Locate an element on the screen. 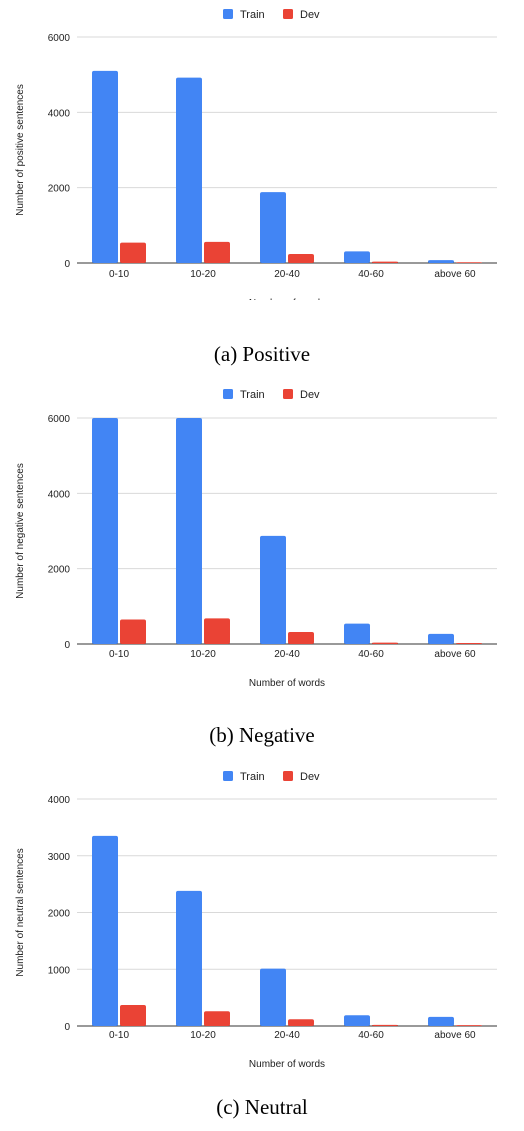  y-axis-title: Number of neutral sentences is located at coordinates (20, 912).